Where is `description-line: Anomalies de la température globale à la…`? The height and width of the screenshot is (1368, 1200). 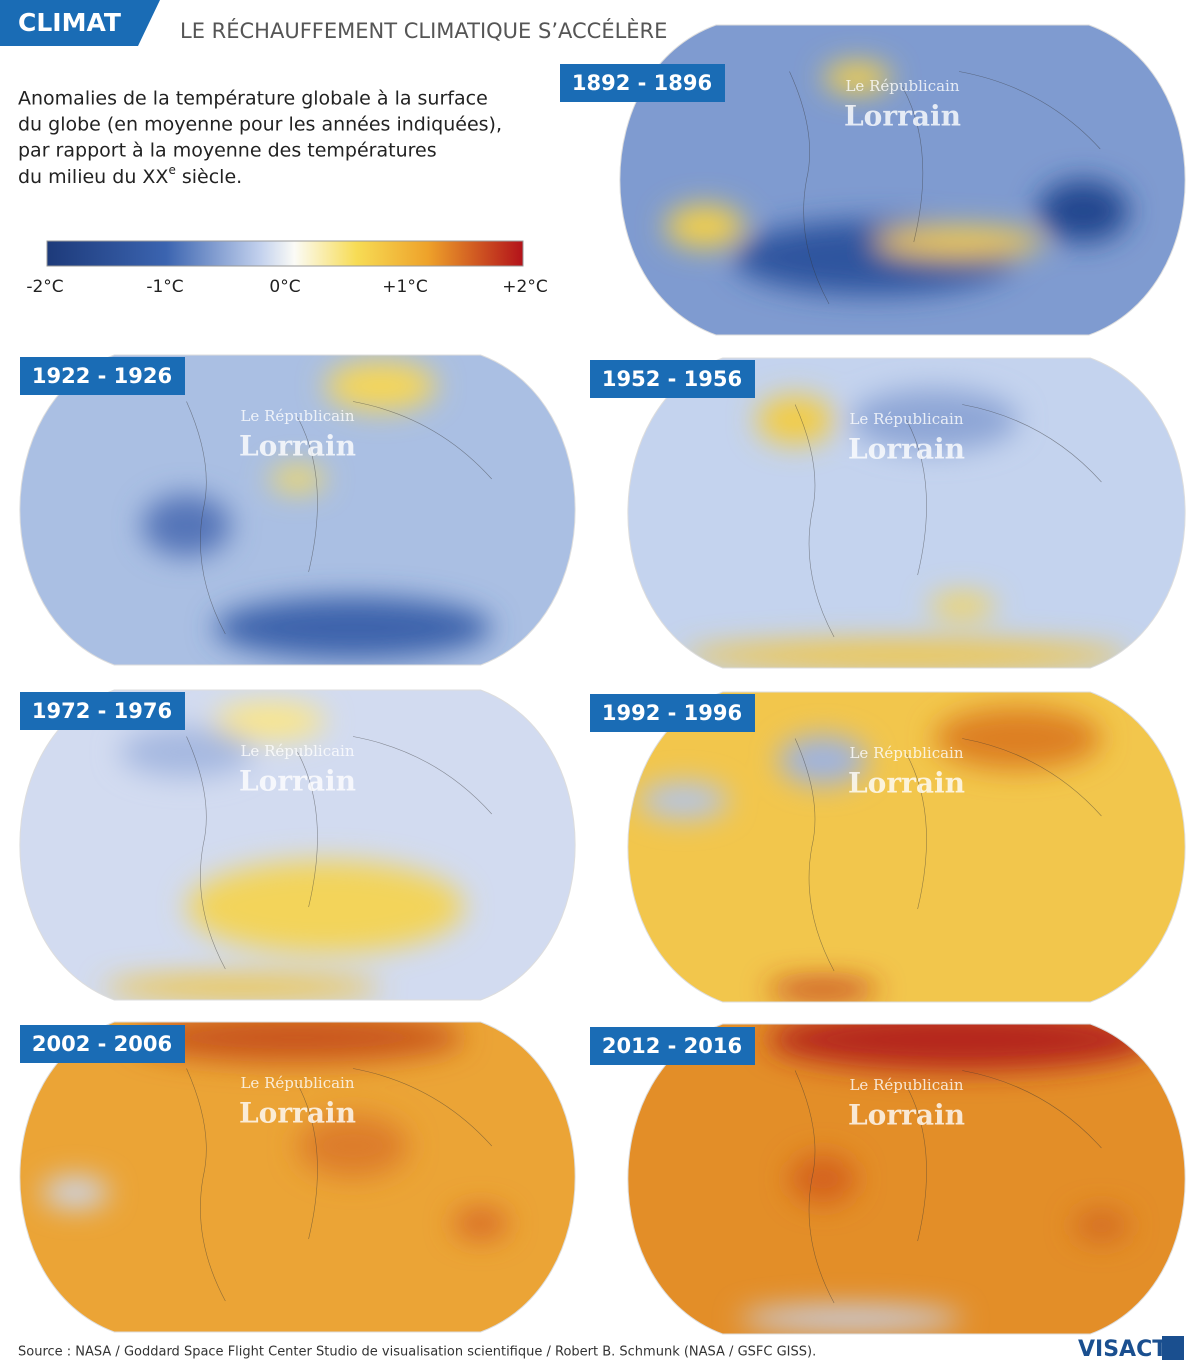
description-line: Anomalies de la température globale à la… is located at coordinates (253, 99).